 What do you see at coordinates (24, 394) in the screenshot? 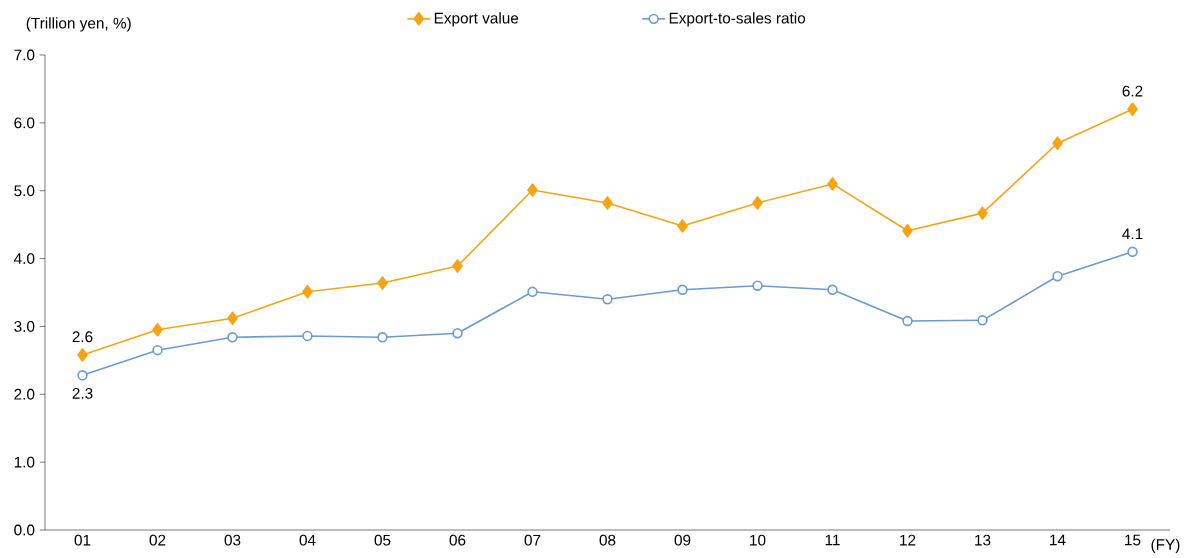
I see `y-tick-label: 2.0` at bounding box center [24, 394].